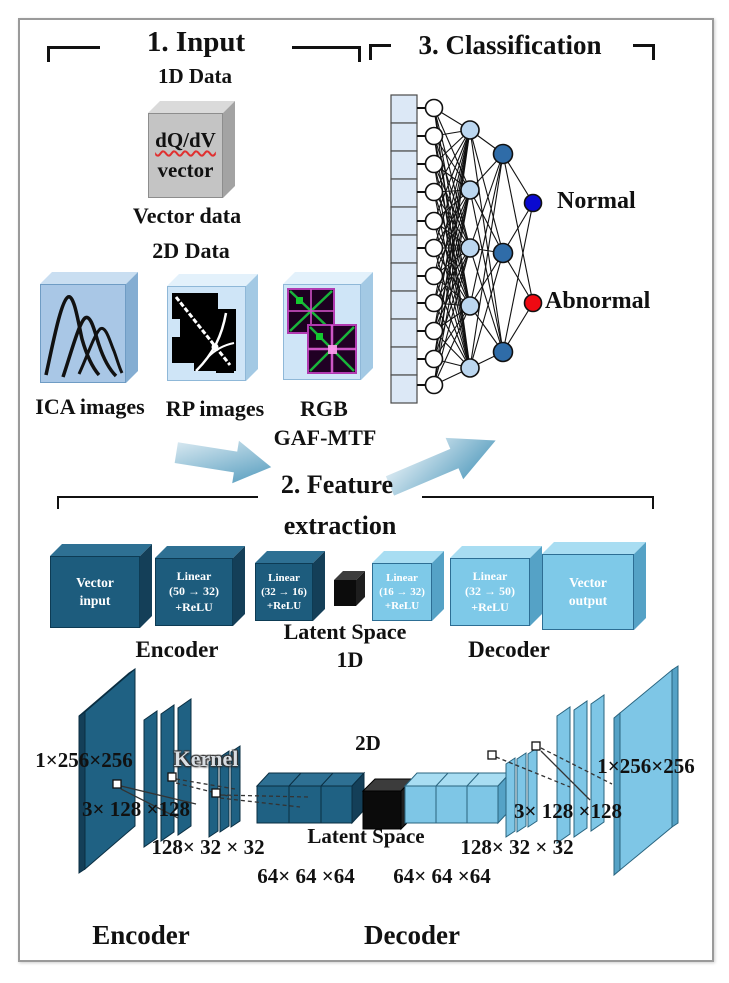  Describe the element at coordinates (185, 140) in the screenshot. I see `dqdv-label: dQ/dV` at that location.